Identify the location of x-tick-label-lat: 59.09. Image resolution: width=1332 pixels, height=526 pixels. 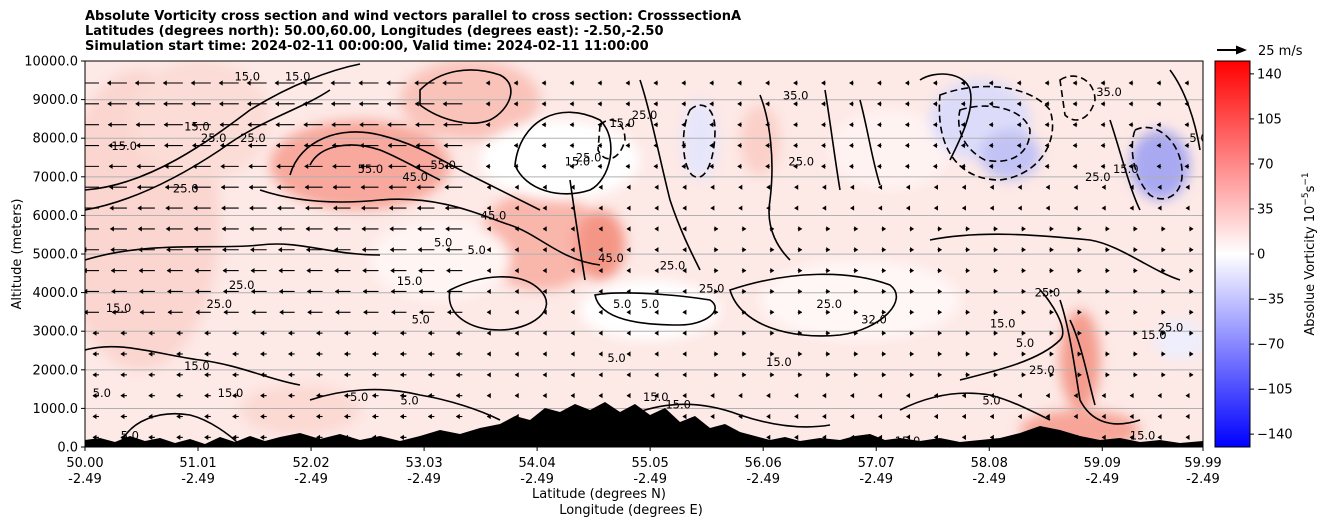
(1102, 463).